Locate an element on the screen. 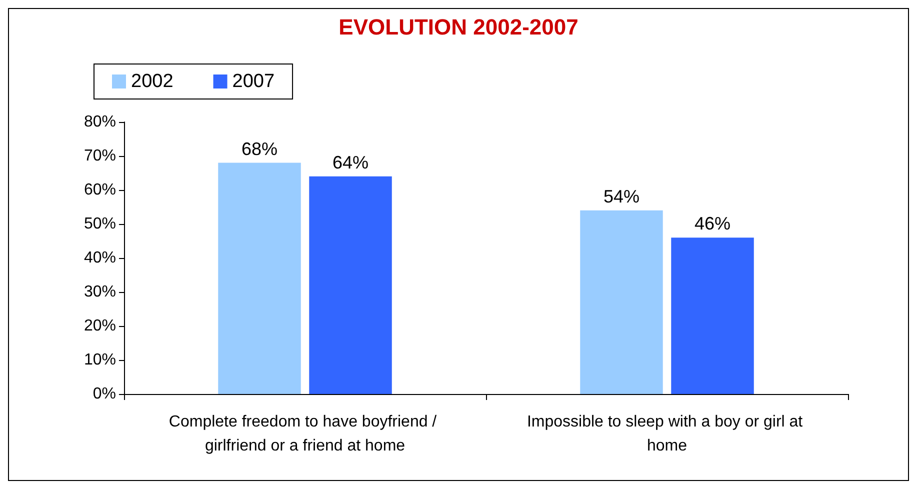 The image size is (919, 491). y-tick-label: 10% is located at coordinates (100, 360).